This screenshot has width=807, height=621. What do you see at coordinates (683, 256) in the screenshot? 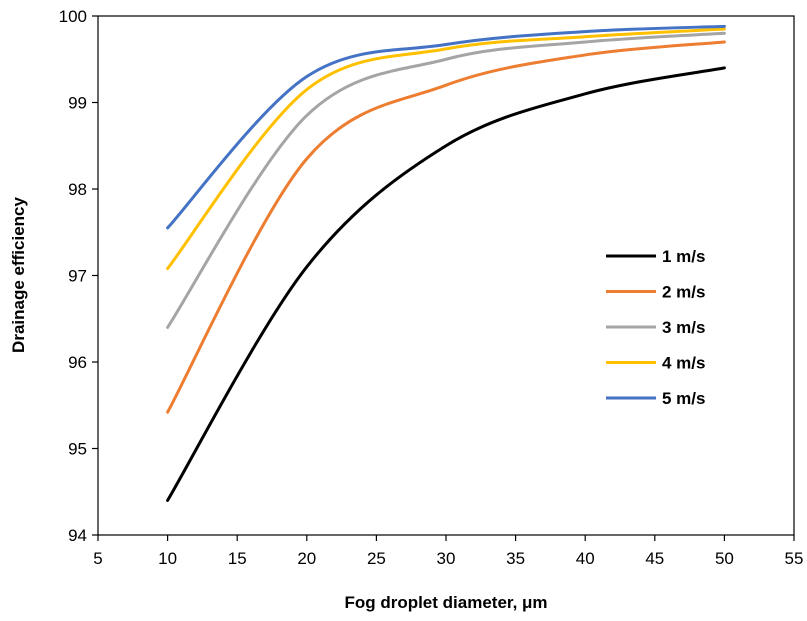
I see `legend-label-1: 1 m/s` at bounding box center [683, 256].